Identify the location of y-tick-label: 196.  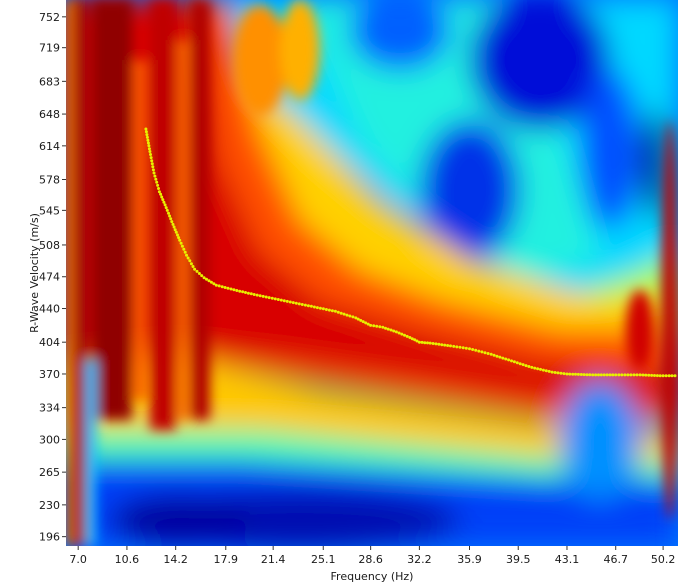
(49, 537).